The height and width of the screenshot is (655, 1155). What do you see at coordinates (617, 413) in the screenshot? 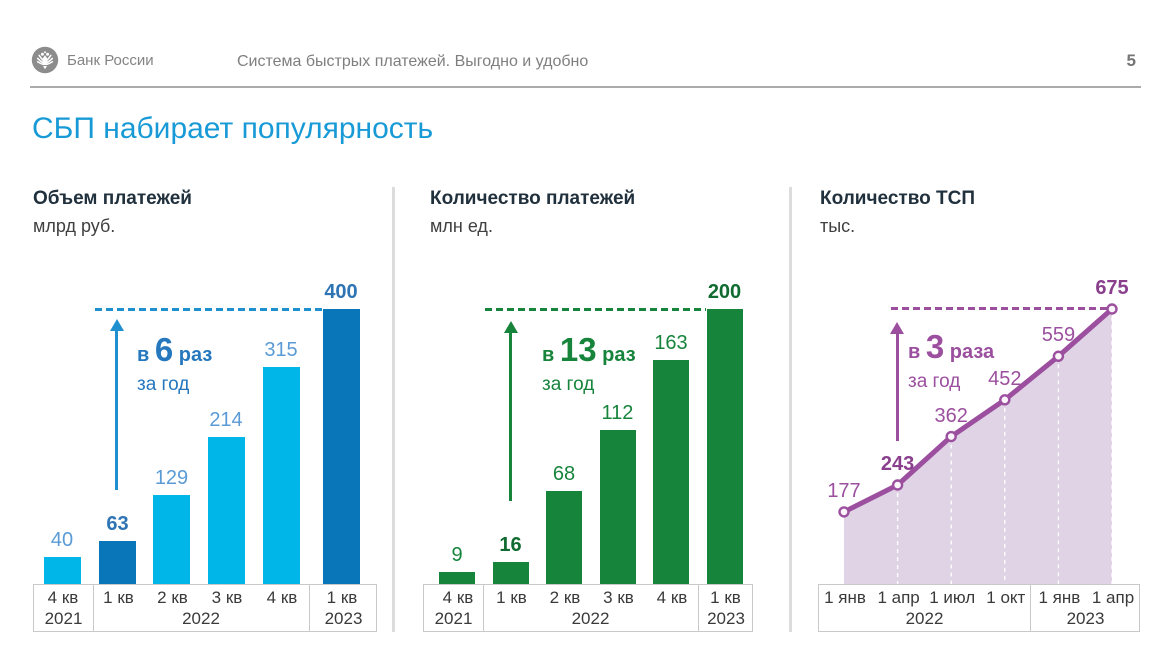
I see `bar-value-label: 112` at bounding box center [617, 413].